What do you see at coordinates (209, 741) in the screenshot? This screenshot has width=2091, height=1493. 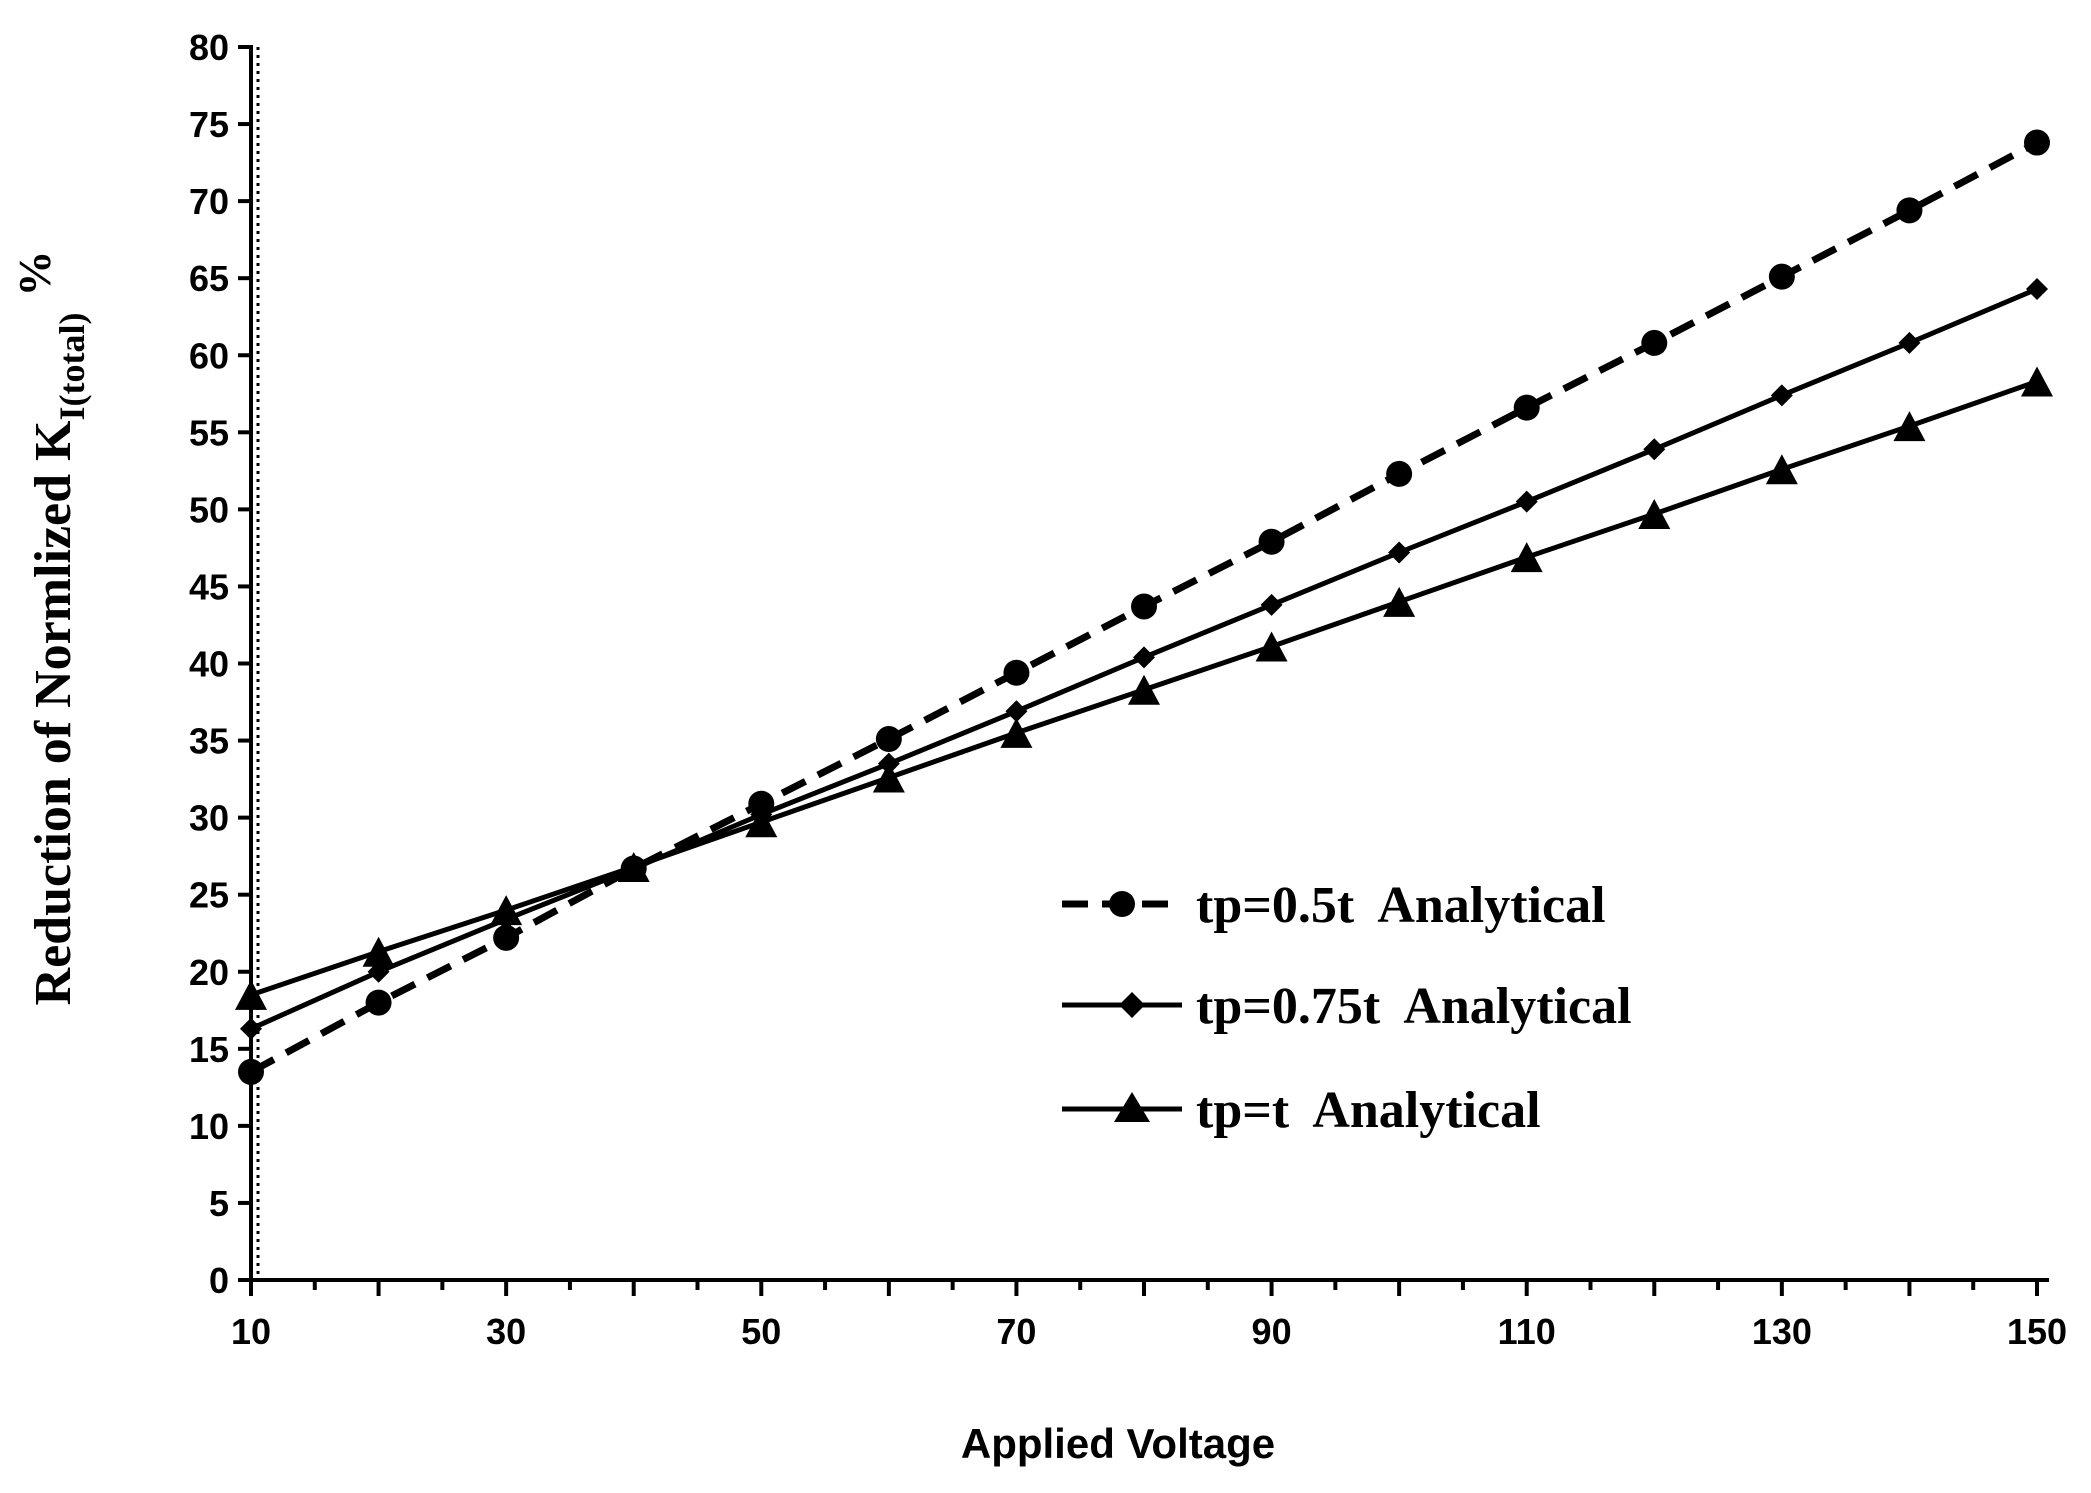 I see `y-tick-label: 35` at bounding box center [209, 741].